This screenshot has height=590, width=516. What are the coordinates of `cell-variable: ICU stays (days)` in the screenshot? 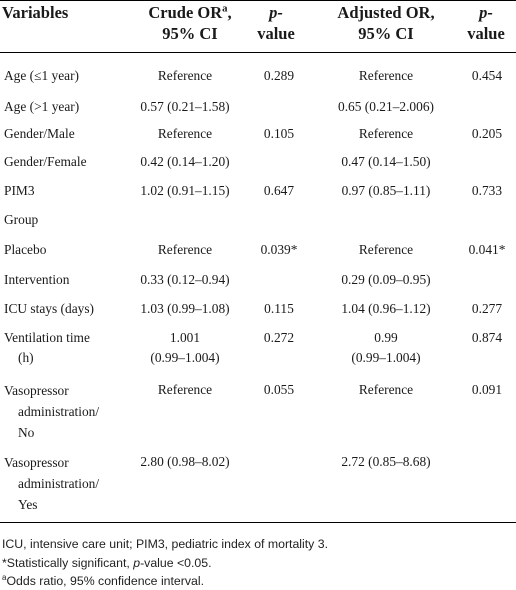 It's located at (49, 308).